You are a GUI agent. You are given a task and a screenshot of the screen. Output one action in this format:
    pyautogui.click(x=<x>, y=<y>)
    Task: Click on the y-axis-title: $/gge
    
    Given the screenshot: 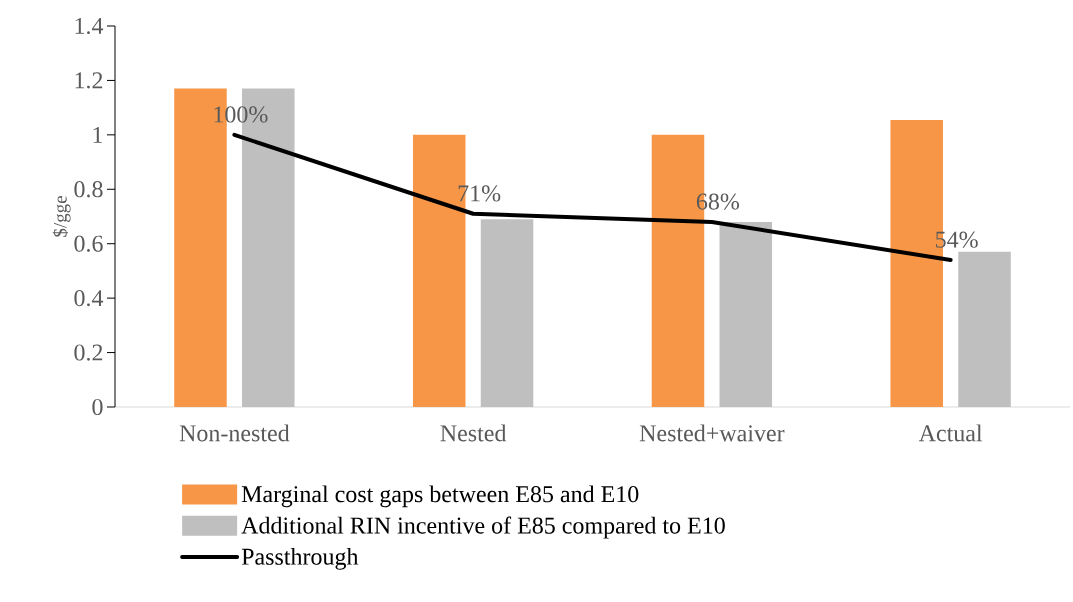 What is the action you would take?
    pyautogui.click(x=61, y=216)
    